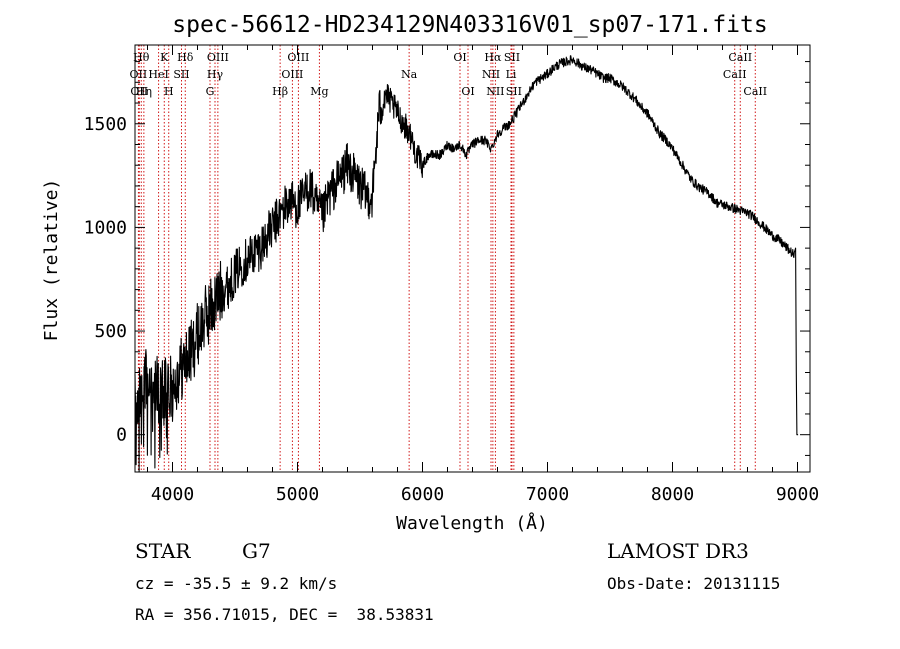 Image resolution: width=900 pixels, height=649 pixels. What do you see at coordinates (110, 331) in the screenshot?
I see `y-tick-label: 500` at bounding box center [110, 331].